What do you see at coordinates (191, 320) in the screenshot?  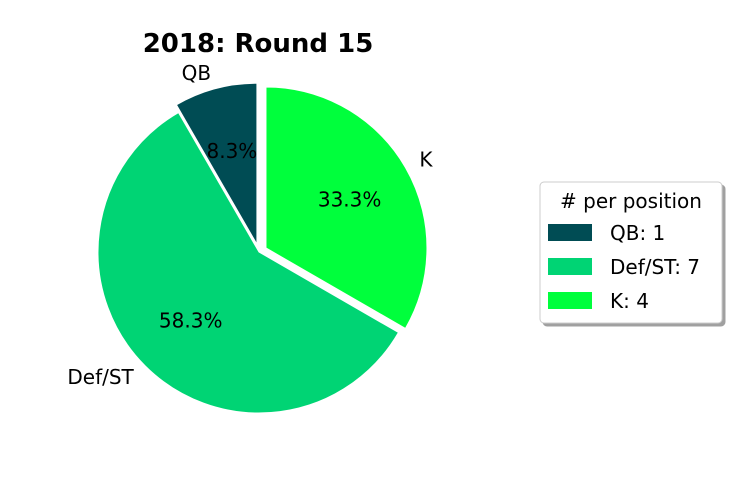 I see `slice-percent-label: 58.3%` at bounding box center [191, 320].